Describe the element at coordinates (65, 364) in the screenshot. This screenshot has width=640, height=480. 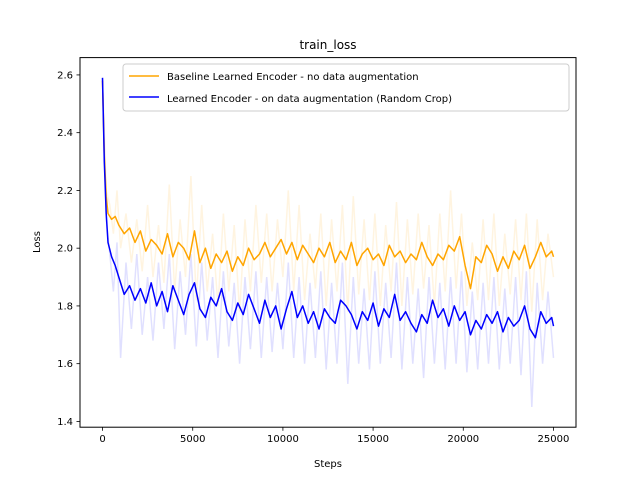
I see `y-tick-label: 1.6` at that location.